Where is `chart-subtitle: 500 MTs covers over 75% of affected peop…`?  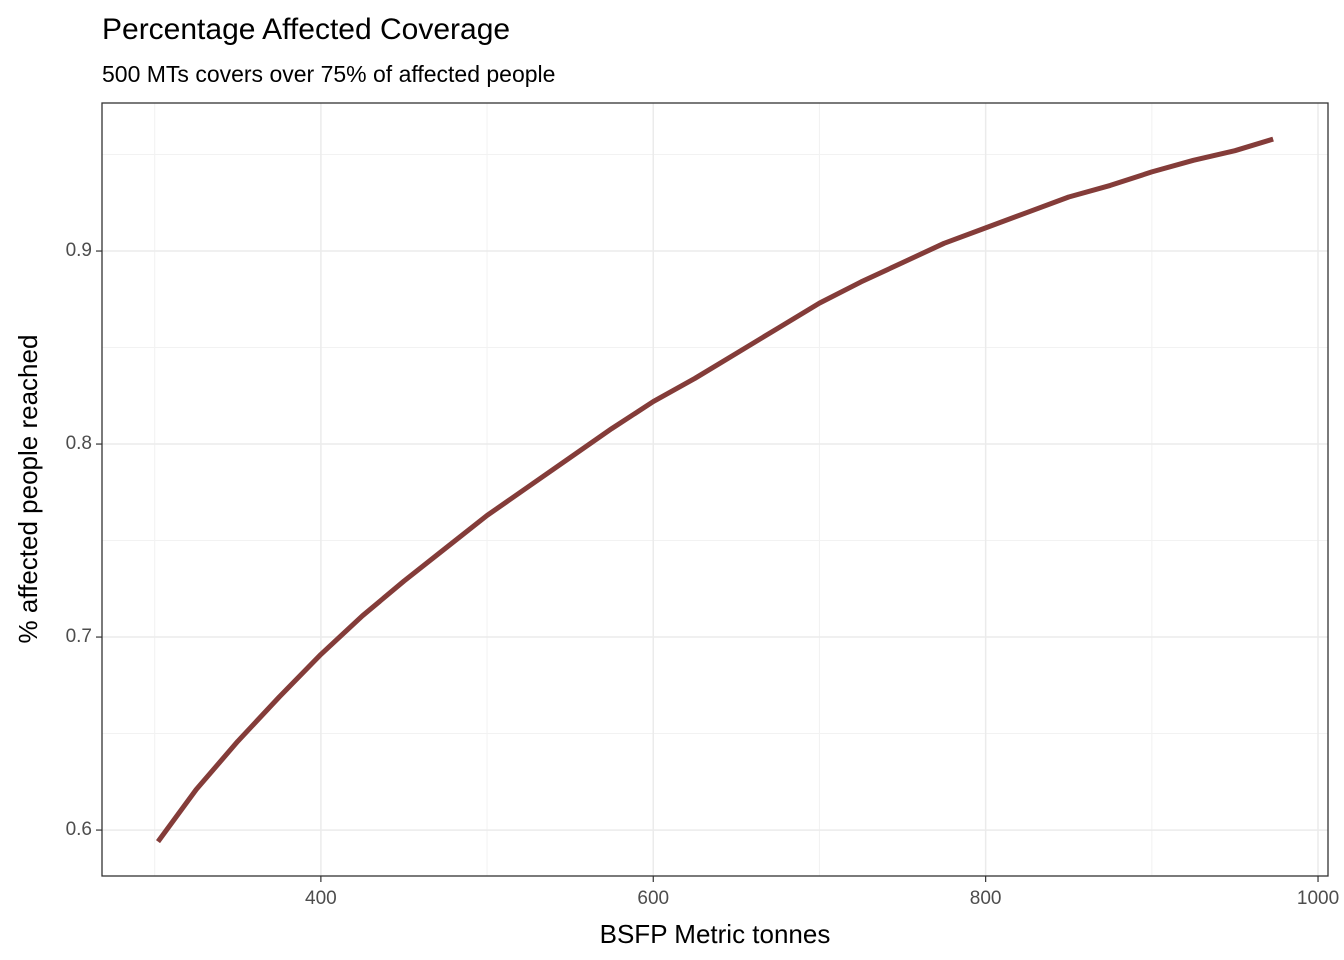 chart-subtitle: 500 MTs covers over 75% of affected peop… is located at coordinates (328, 74).